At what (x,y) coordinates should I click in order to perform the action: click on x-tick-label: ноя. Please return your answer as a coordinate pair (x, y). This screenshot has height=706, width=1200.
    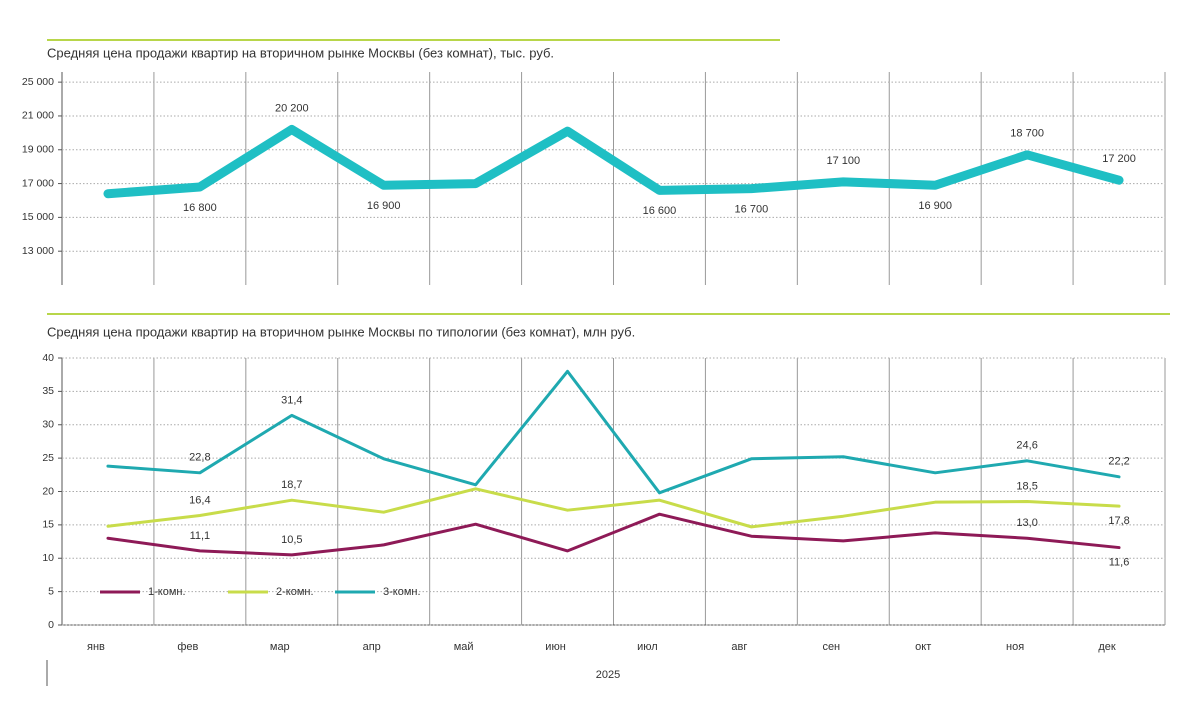
    Looking at the image, I should click on (1015, 647).